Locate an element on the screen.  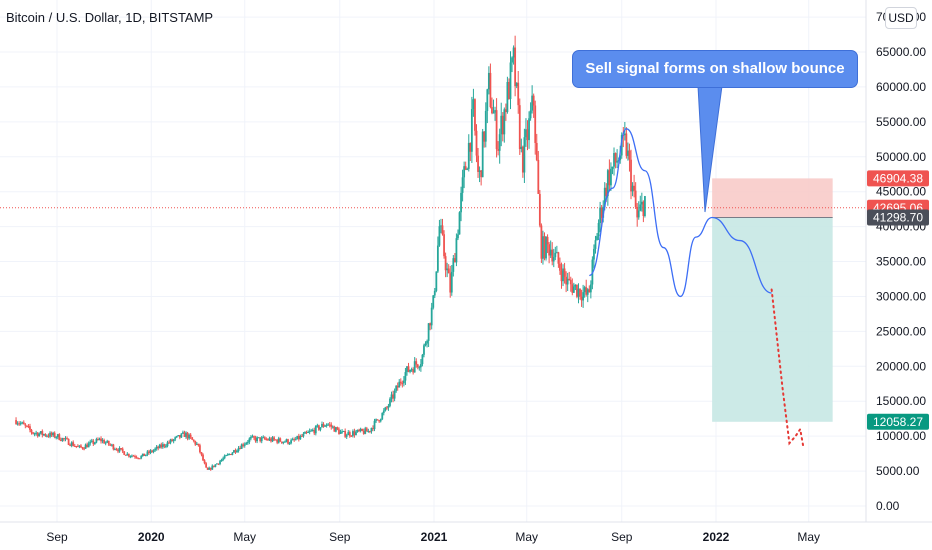
x-tick-label: May is located at coordinates (808, 537).